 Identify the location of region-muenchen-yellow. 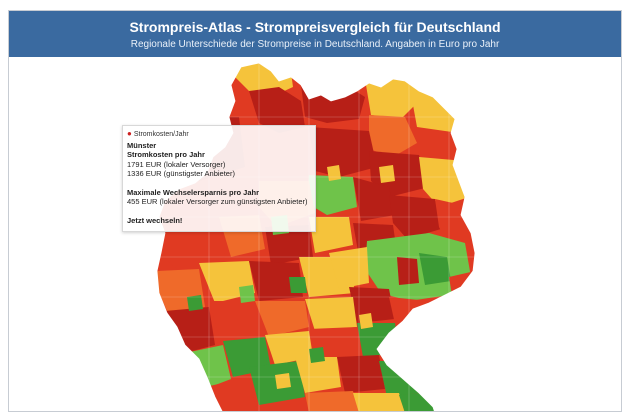
(379, 402).